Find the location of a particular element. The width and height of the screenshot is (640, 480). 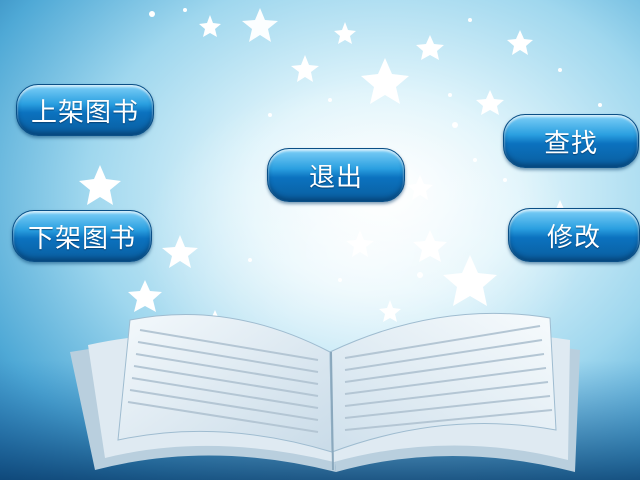

exit-label: 退出 is located at coordinates (335, 177).